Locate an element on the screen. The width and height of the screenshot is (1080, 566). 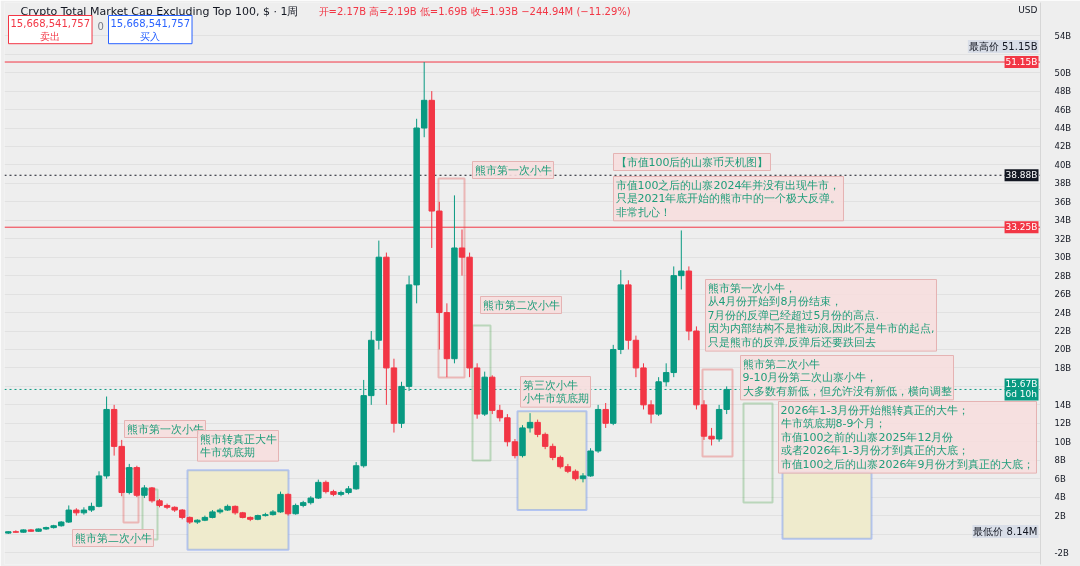
annotation: 熊市转真正大牛牛市筑底期 is located at coordinates (238, 446).